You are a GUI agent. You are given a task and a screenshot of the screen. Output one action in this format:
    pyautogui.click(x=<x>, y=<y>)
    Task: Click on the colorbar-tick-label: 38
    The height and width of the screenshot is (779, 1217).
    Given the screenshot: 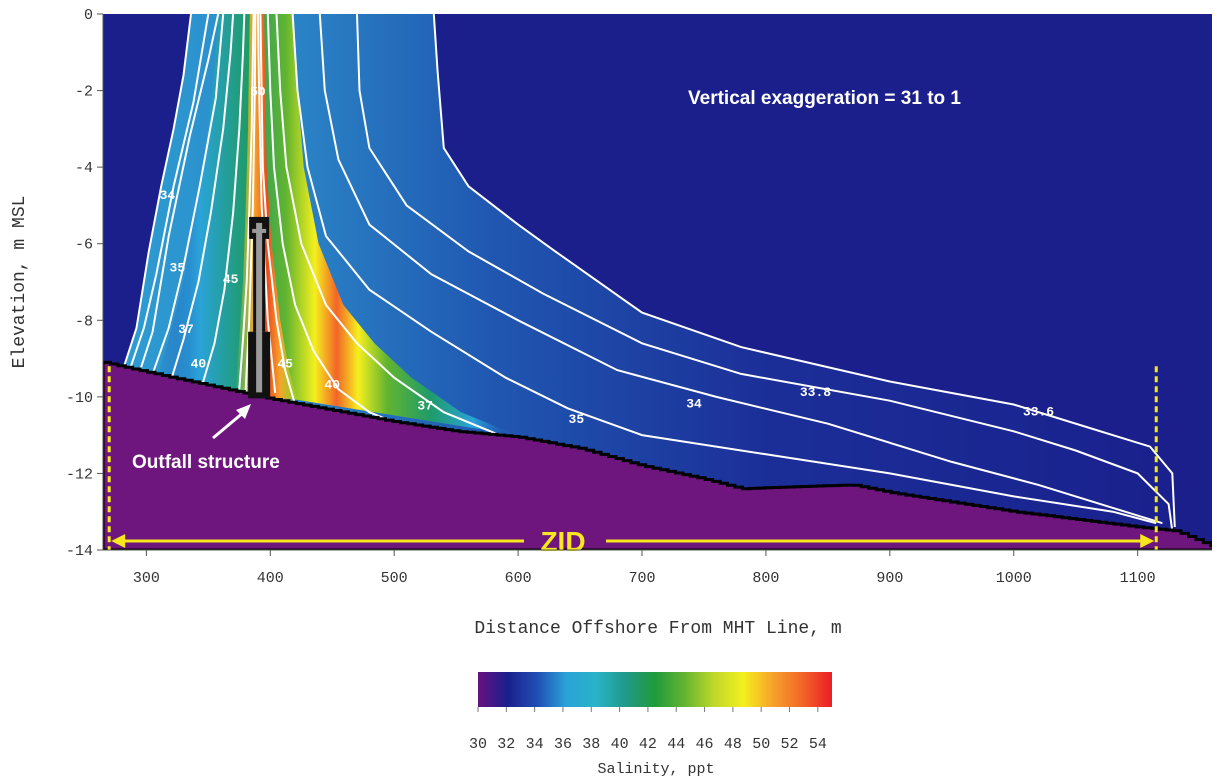 What is the action you would take?
    pyautogui.click(x=591, y=744)
    